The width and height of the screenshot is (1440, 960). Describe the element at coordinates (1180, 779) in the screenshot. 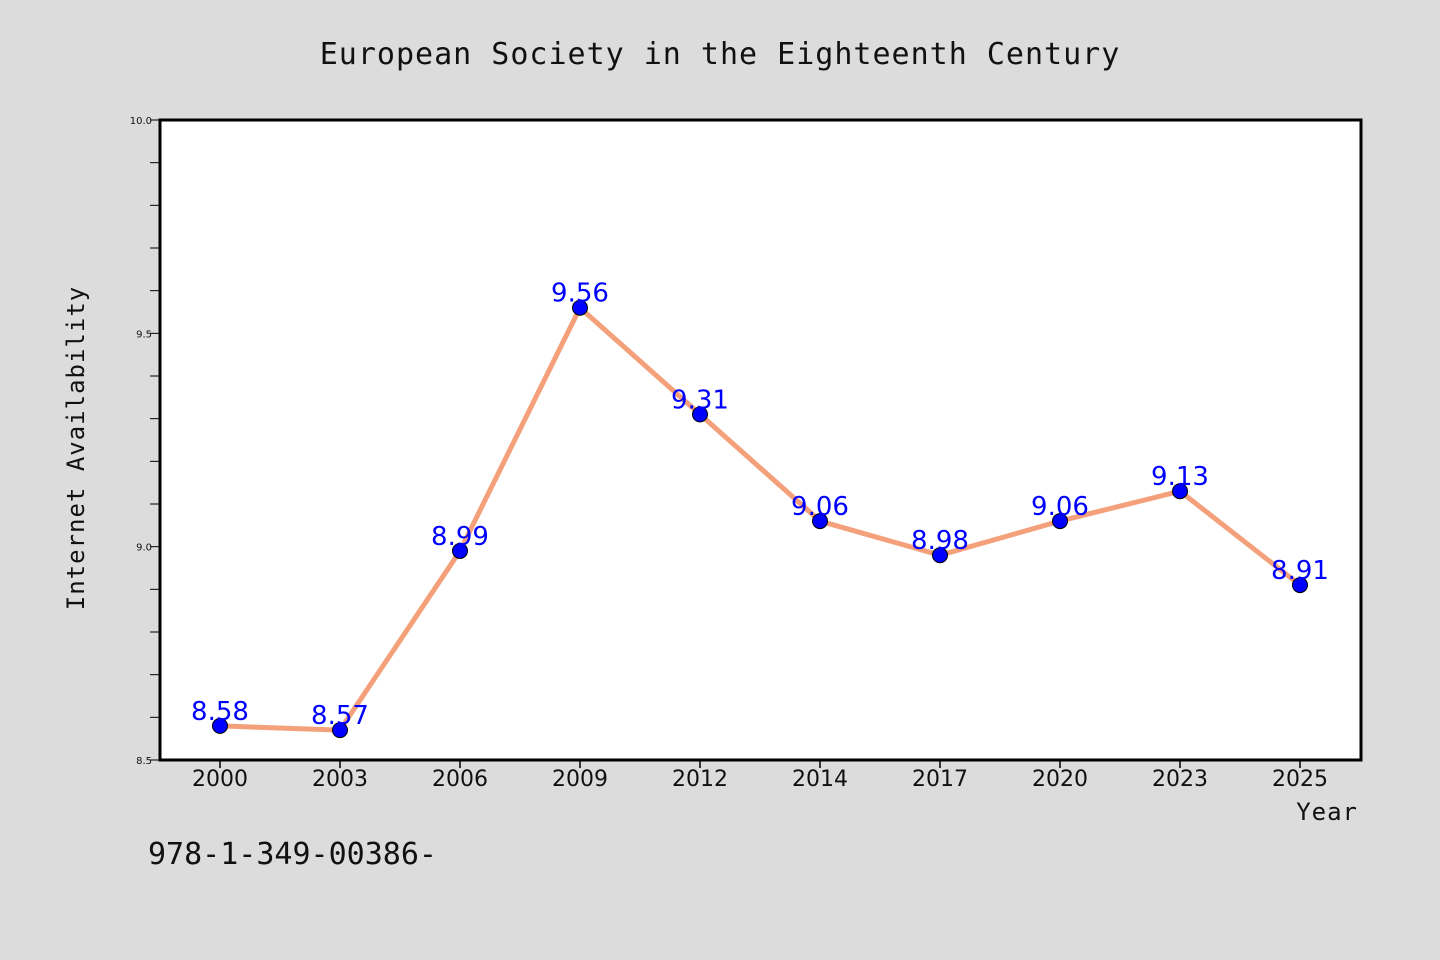

I see `x-tick-label: 2023` at that location.